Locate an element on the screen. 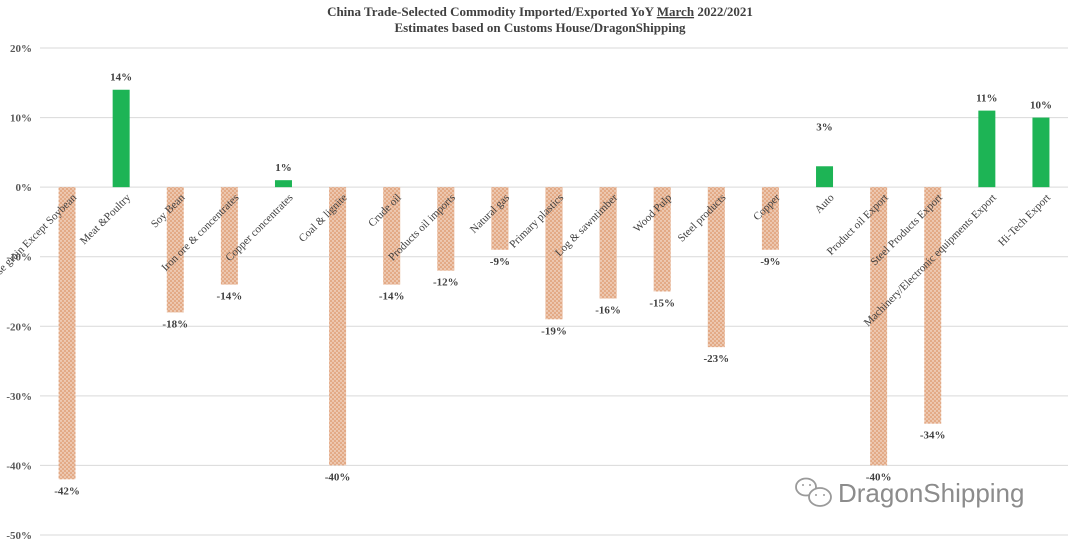 The height and width of the screenshot is (542, 1080). y-tick-label: 0% is located at coordinates (24, 188).